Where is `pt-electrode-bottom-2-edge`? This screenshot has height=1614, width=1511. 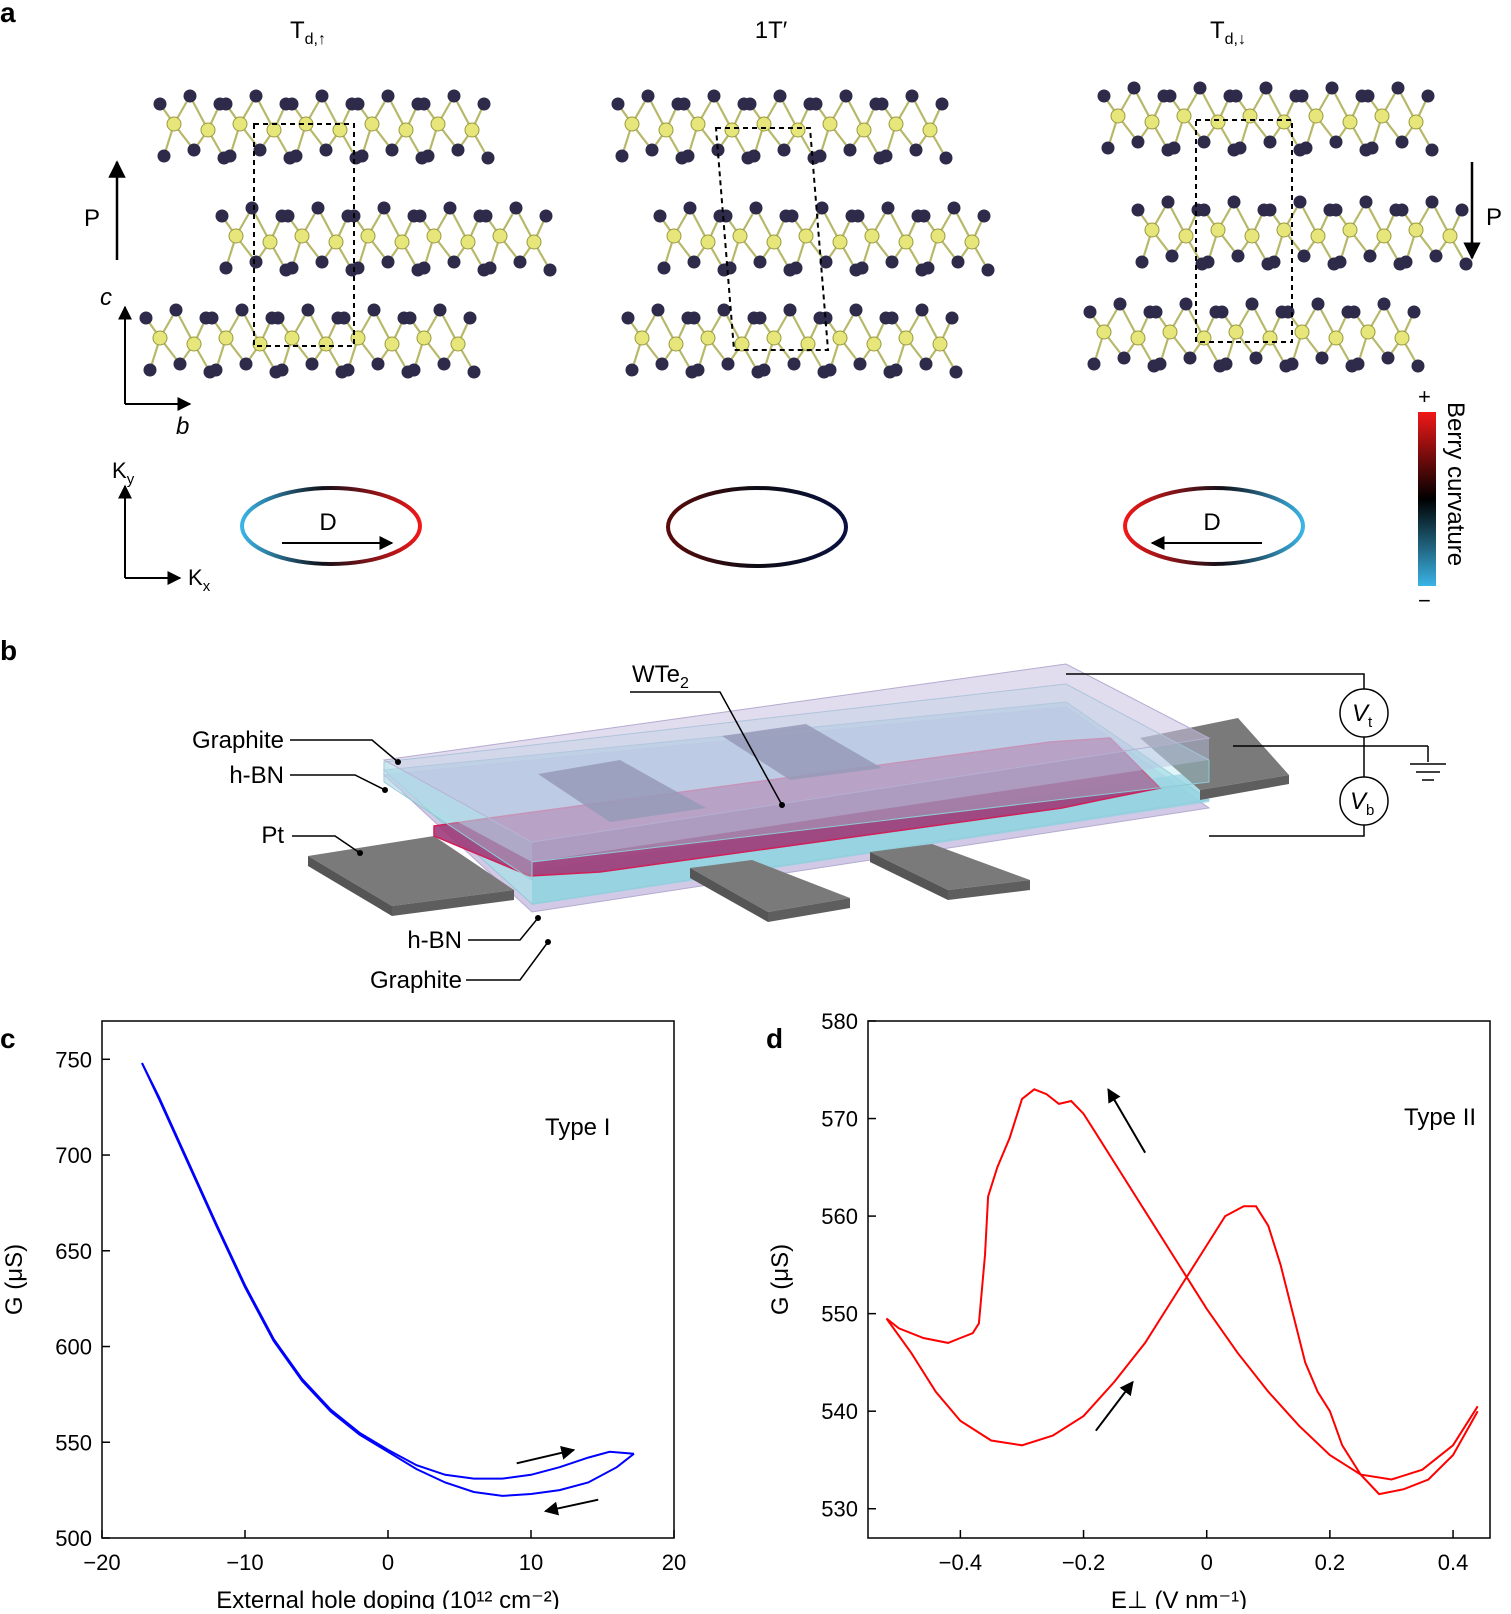
pt-electrode-bottom-2-edge is located at coordinates (989, 890).